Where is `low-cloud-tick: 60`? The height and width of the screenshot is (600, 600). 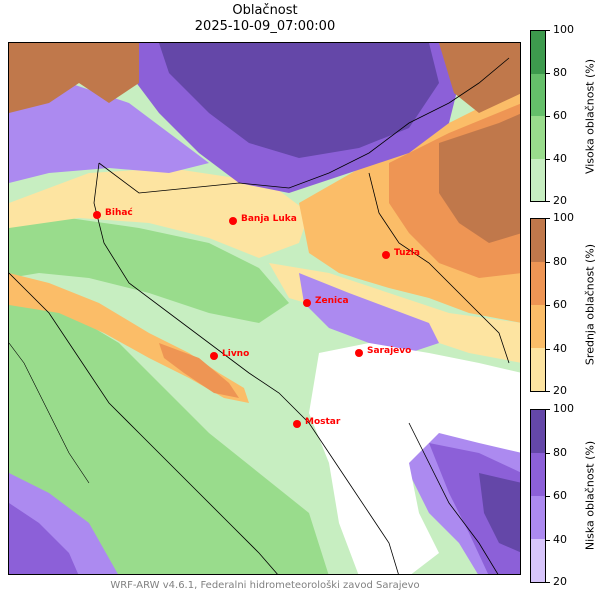 low-cloud-tick: 60 is located at coordinates (560, 495).